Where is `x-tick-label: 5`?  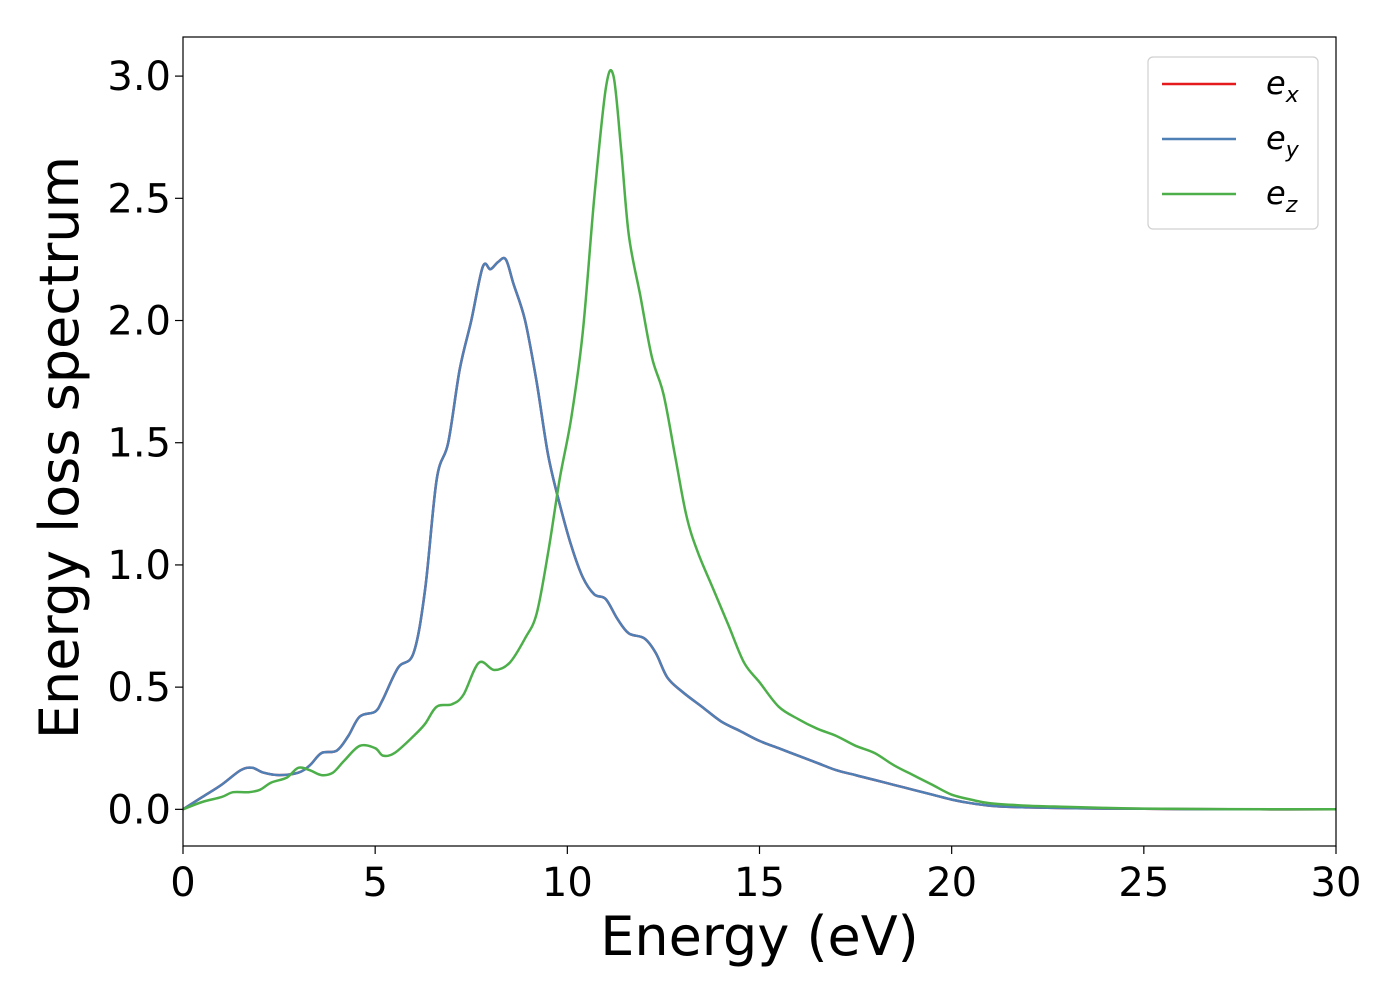
x-tick-label: 5 is located at coordinates (374, 883).